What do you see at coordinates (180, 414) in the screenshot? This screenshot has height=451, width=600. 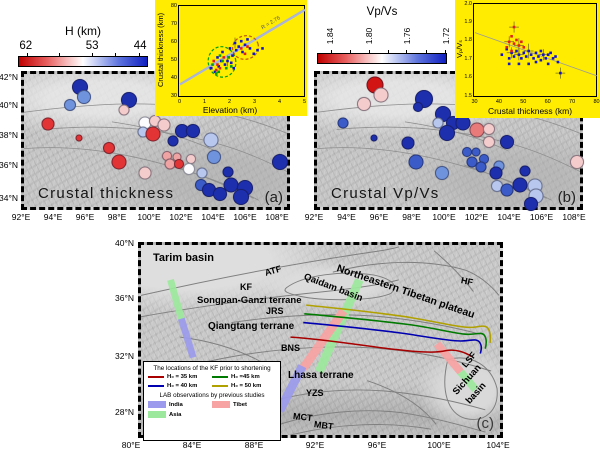 I see `legend-item-asia: Asia` at bounding box center [180, 414].